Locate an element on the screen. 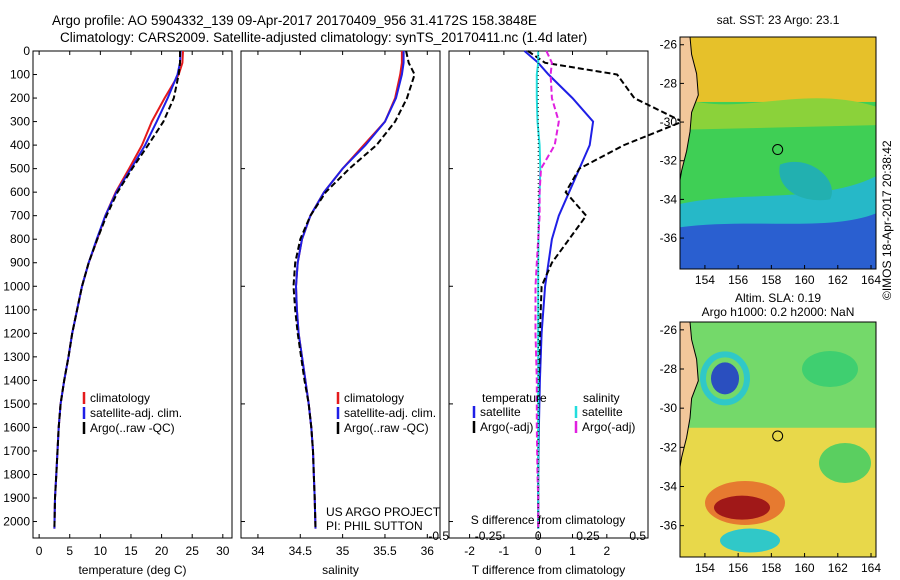  temperature-ytick-label: 1300 is located at coordinates (16, 357).